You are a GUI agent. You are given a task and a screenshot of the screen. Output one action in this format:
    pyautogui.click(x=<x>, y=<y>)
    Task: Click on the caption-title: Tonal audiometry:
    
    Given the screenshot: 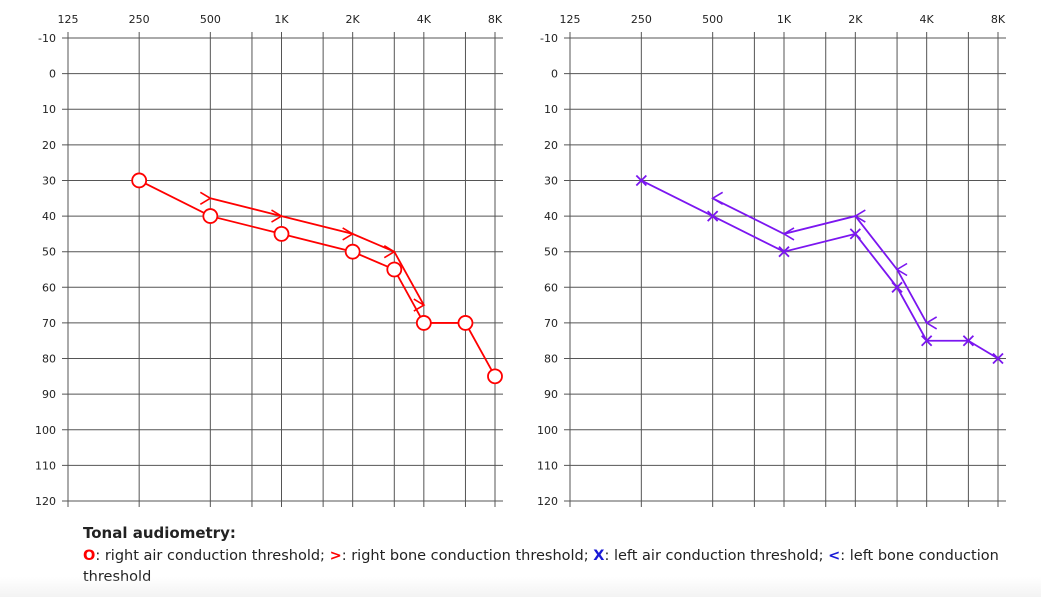 What is the action you would take?
    pyautogui.click(x=159, y=533)
    